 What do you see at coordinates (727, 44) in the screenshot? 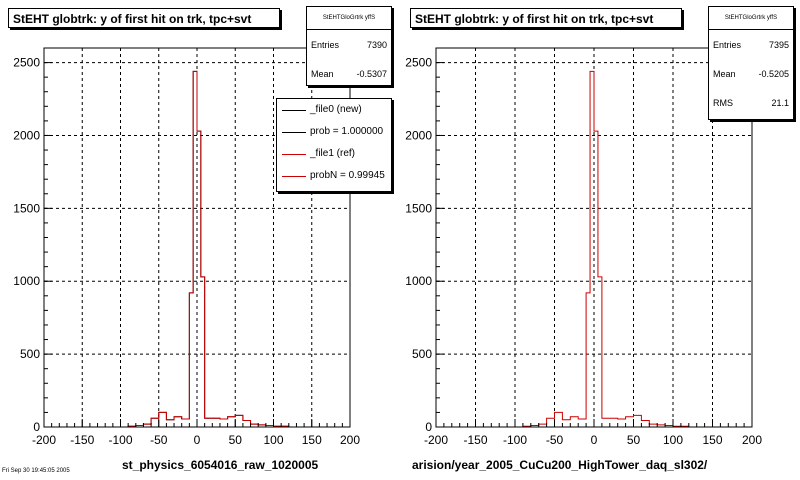
I see `right-entries-label: Entries` at bounding box center [727, 44].